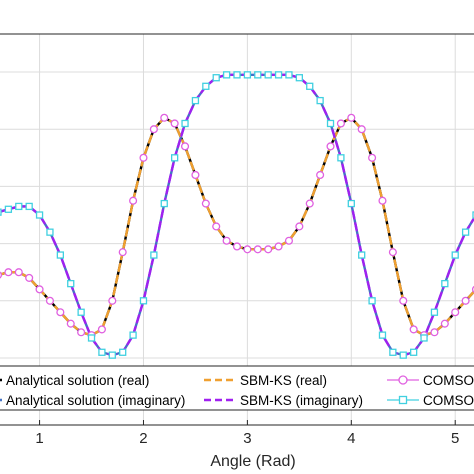 The width and height of the screenshot is (474, 474). Describe the element at coordinates (39, 438) in the screenshot. I see `x-tick-label-1: 1` at that location.